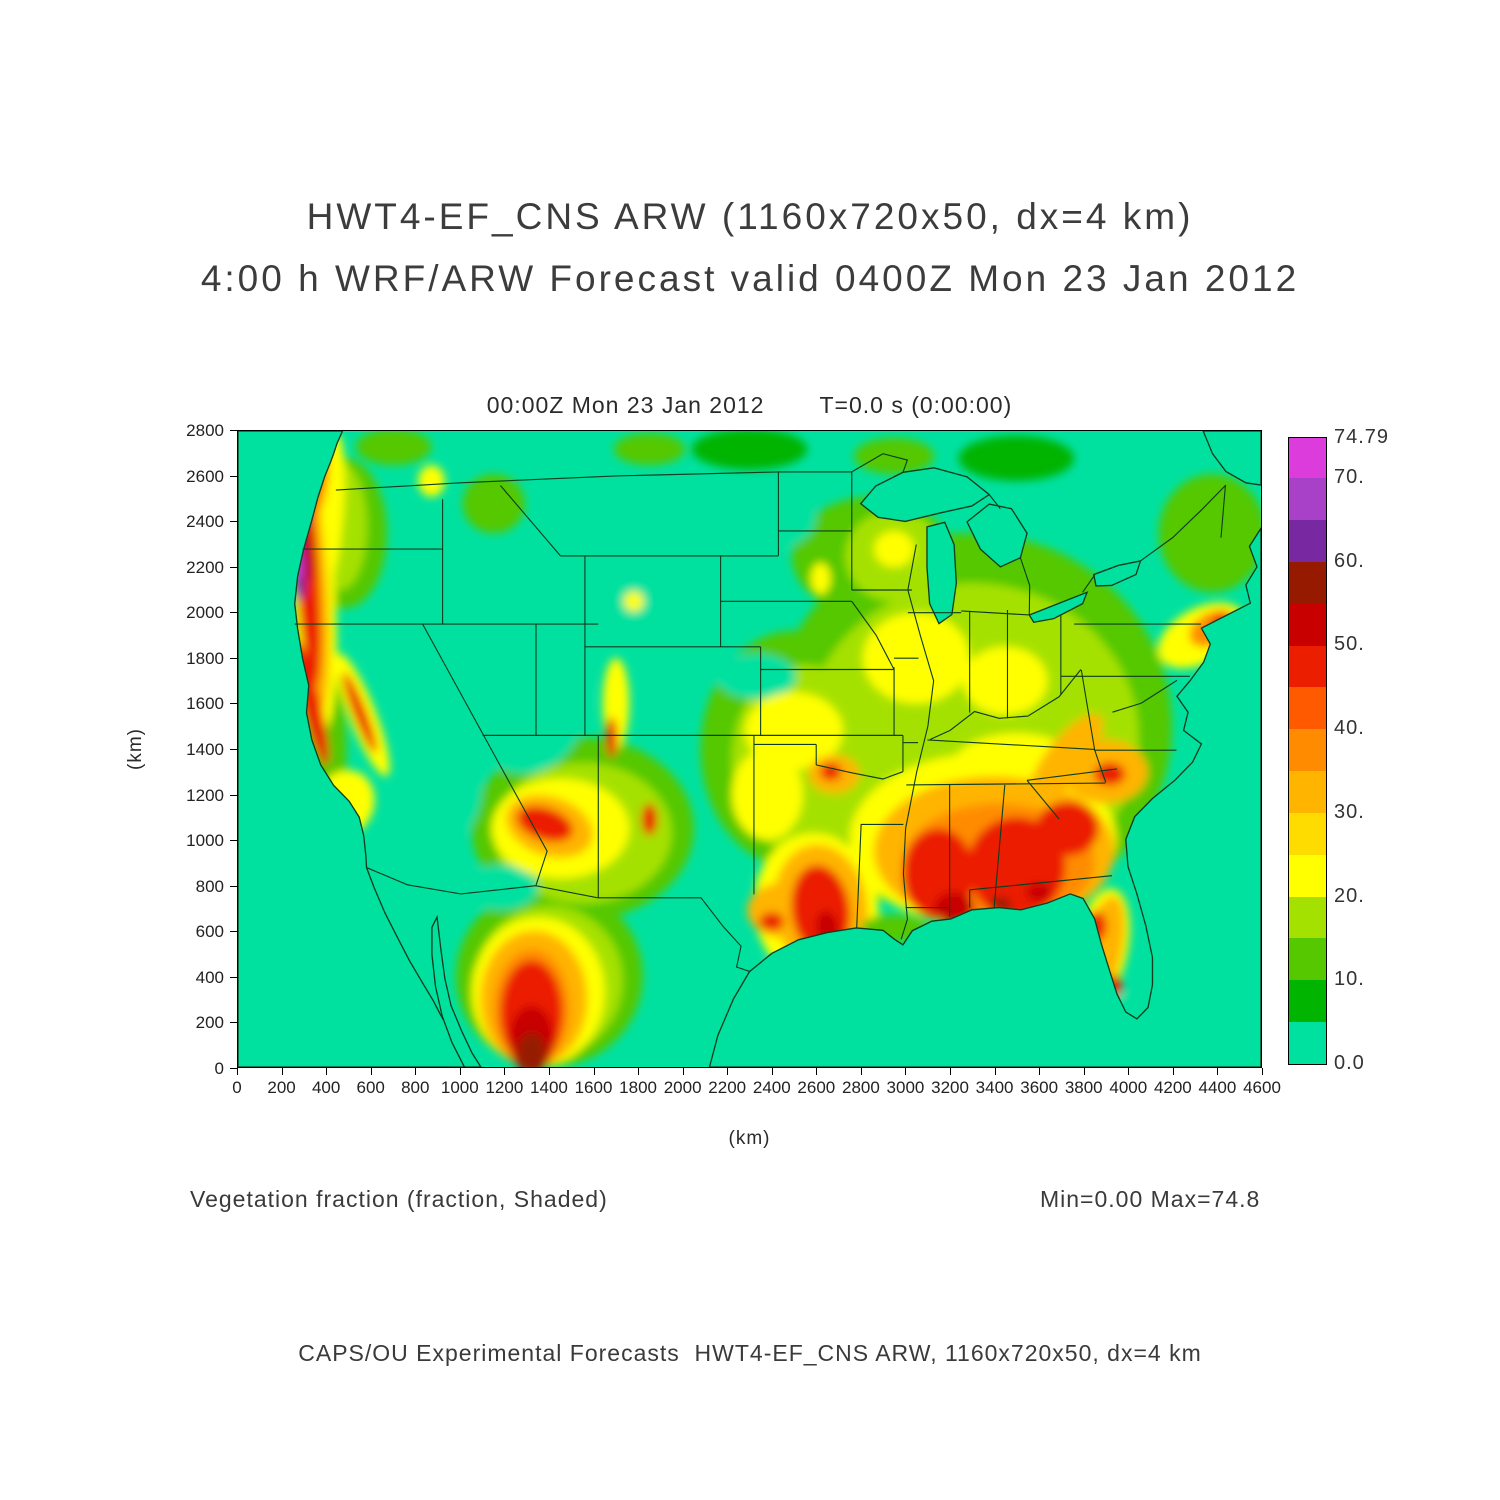  I want to click on x-tick-label: 4000, so click(1128, 1087).